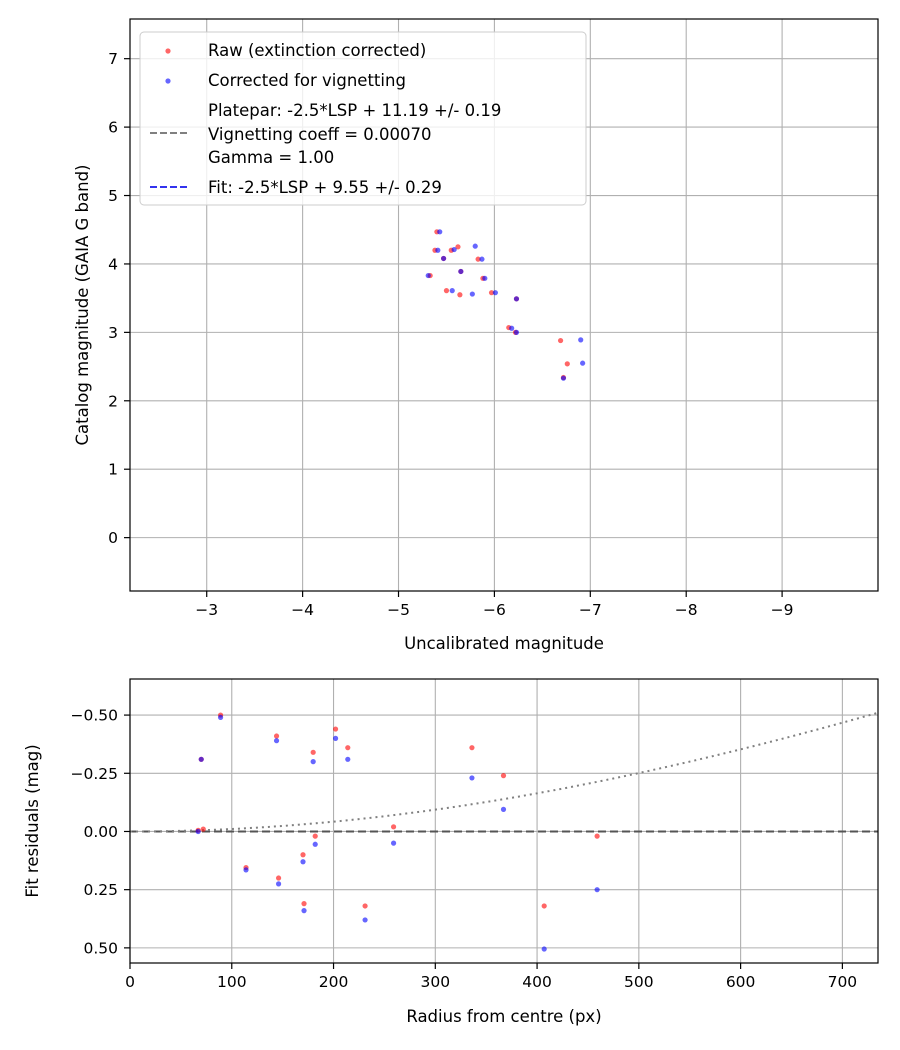 The height and width of the screenshot is (1050, 900). What do you see at coordinates (320, 134) in the screenshot?
I see `legend-vignetting-label: Vignetting coeff = 0.00070` at bounding box center [320, 134].